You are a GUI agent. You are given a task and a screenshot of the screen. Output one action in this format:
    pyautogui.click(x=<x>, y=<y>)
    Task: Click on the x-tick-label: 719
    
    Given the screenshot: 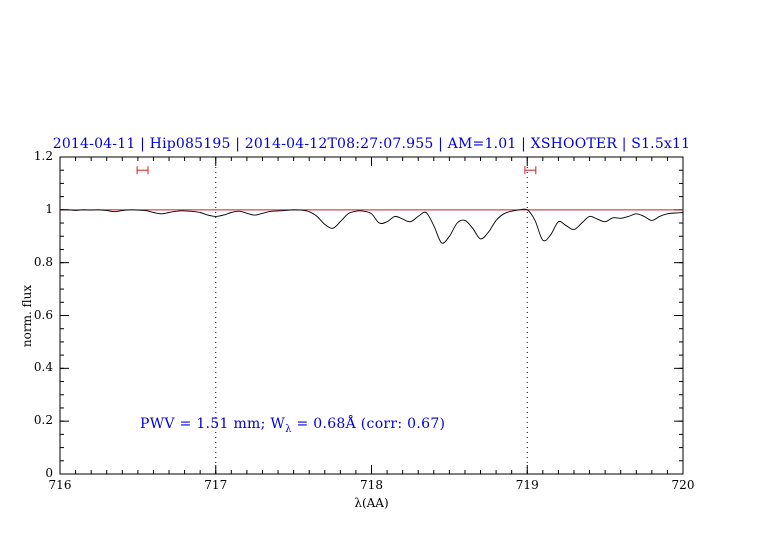 What is the action you would take?
    pyautogui.click(x=527, y=485)
    